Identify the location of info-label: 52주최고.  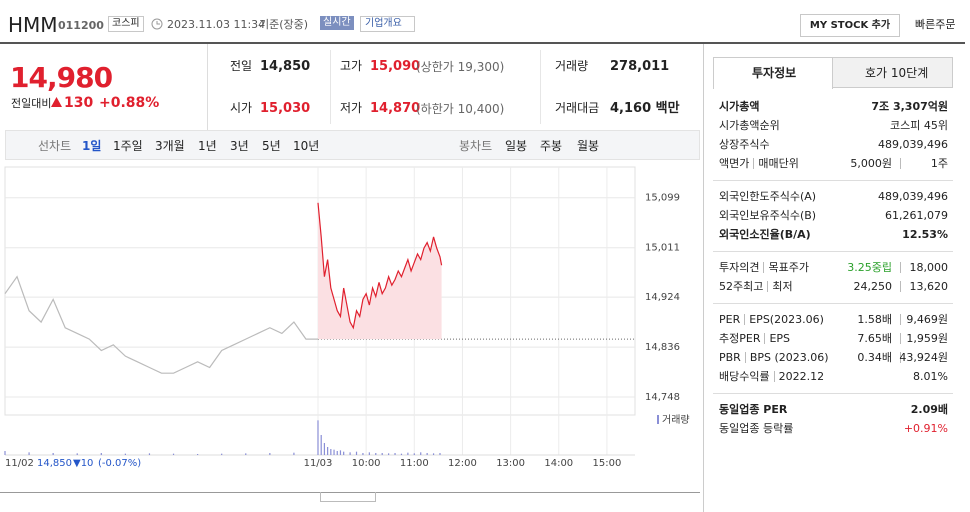
(741, 286).